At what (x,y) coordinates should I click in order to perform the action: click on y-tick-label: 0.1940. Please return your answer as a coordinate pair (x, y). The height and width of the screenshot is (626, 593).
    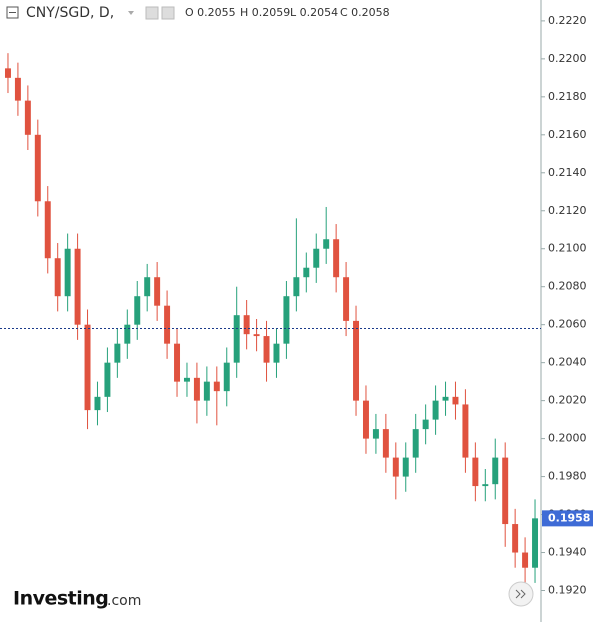
    Looking at the image, I should click on (567, 552).